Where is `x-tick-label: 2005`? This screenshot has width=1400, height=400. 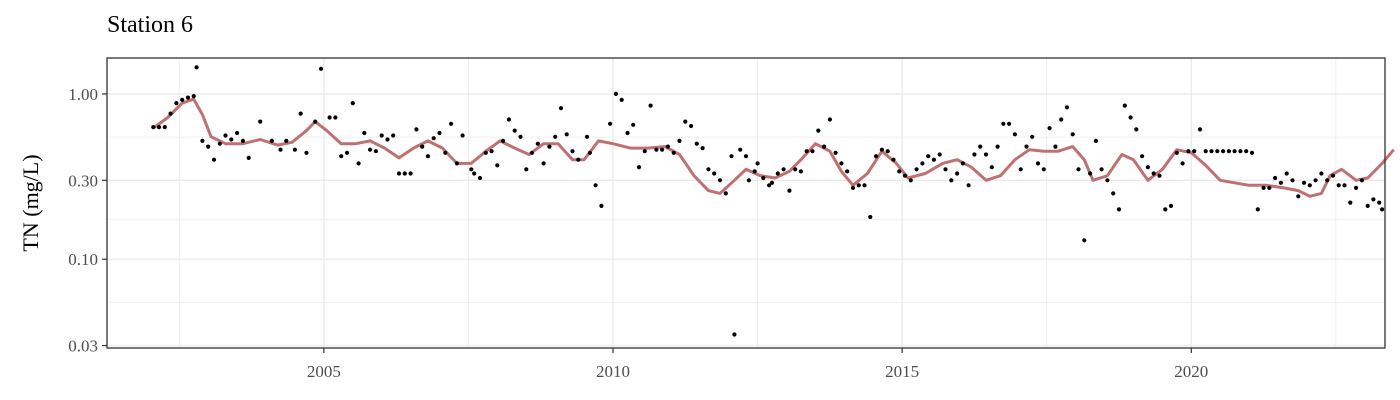 x-tick-label: 2005 is located at coordinates (324, 371).